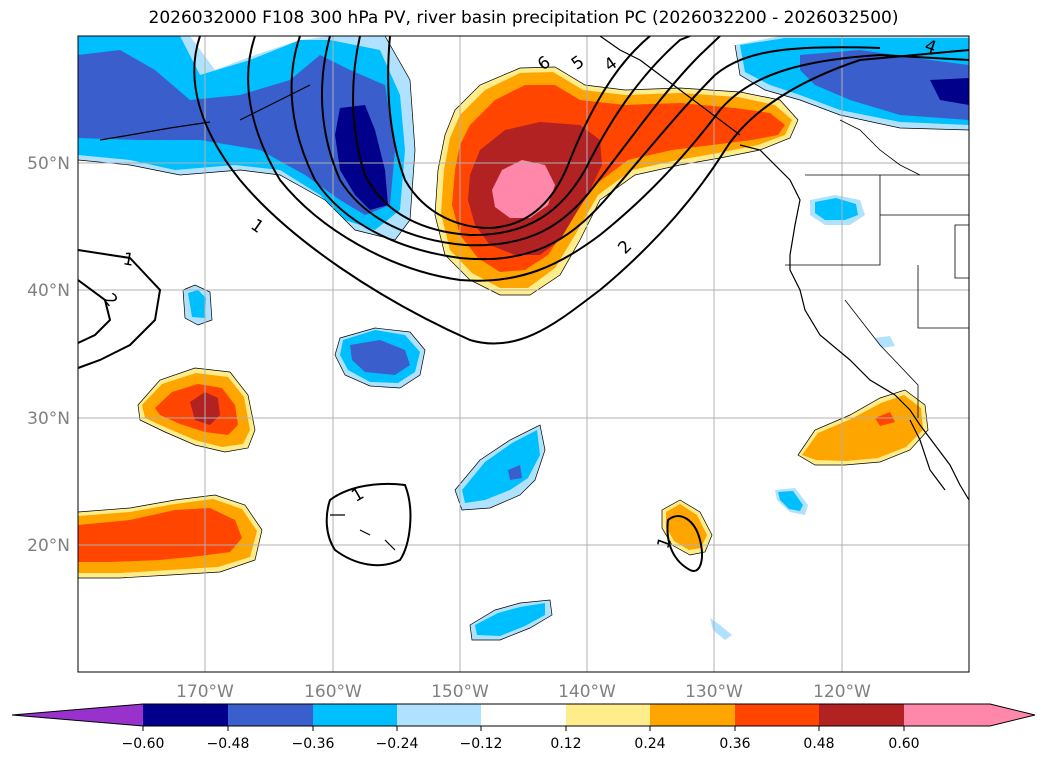 This screenshot has height=765, width=1047. I want to click on borders, so click(877, 268).